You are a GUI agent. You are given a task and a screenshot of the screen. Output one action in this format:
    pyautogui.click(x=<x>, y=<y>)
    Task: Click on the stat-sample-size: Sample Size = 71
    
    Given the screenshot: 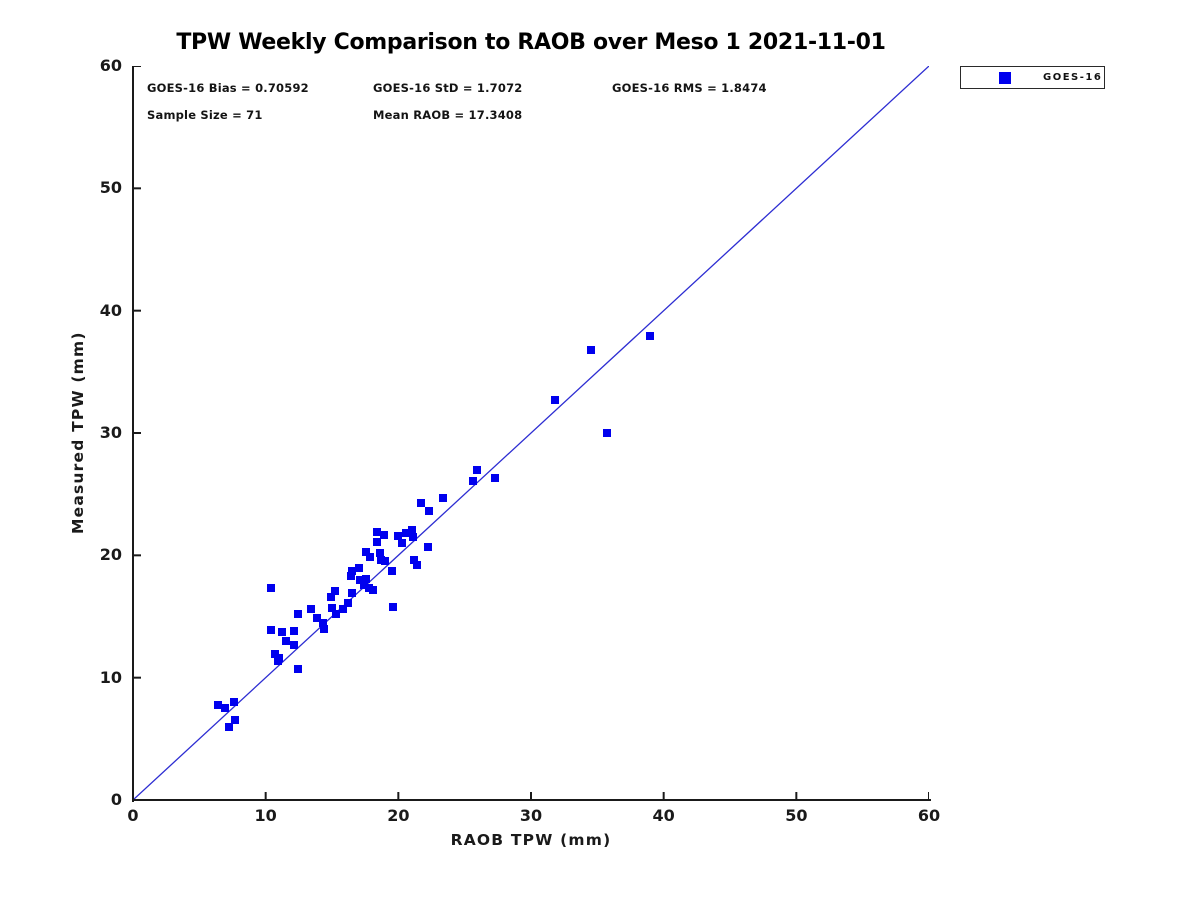 What is the action you would take?
    pyautogui.click(x=205, y=115)
    